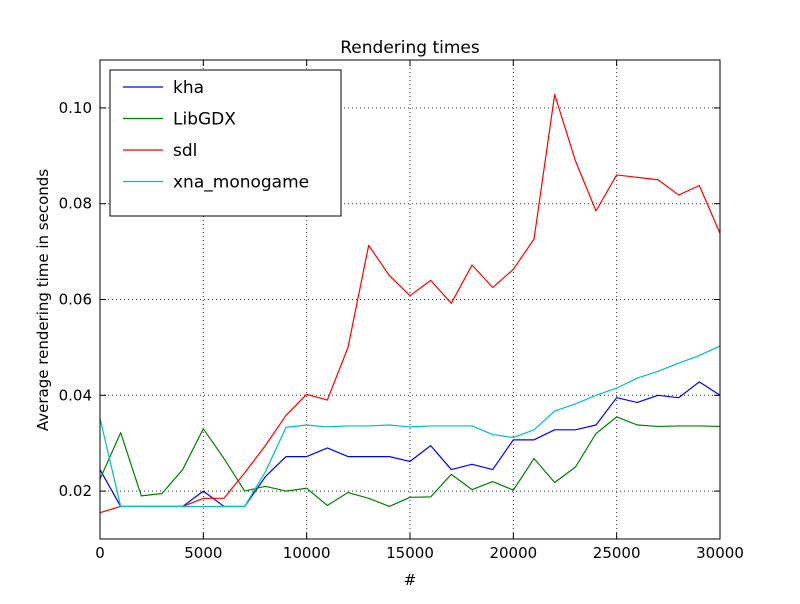  What do you see at coordinates (241, 183) in the screenshot?
I see `legend-label-xna_monogame: xna_monogame` at bounding box center [241, 183].